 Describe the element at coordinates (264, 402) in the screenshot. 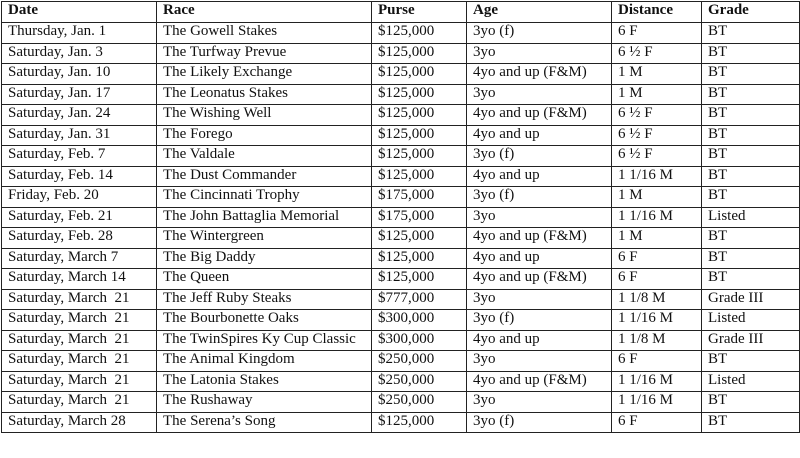

I see `cell-race: The Rushaway` at that location.